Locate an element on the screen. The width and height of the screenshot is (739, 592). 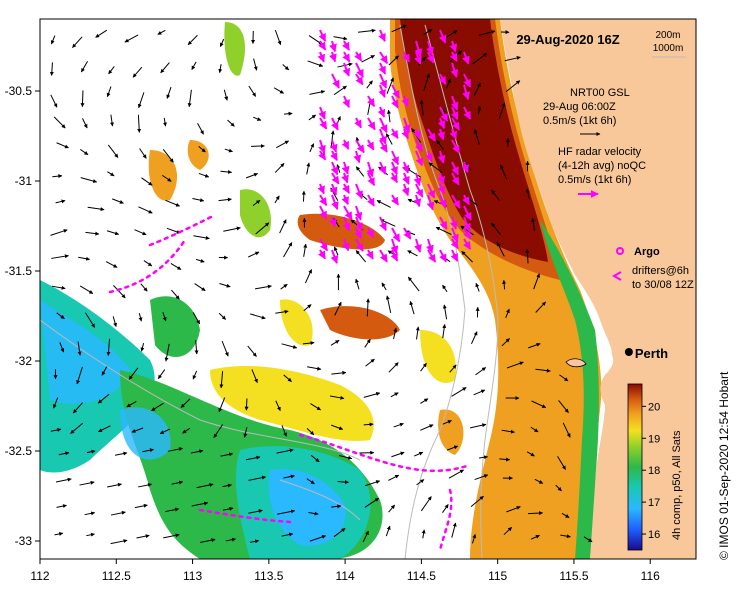
colorbar-ticks: 16 17 18 19 20 is located at coordinates (651, 471).